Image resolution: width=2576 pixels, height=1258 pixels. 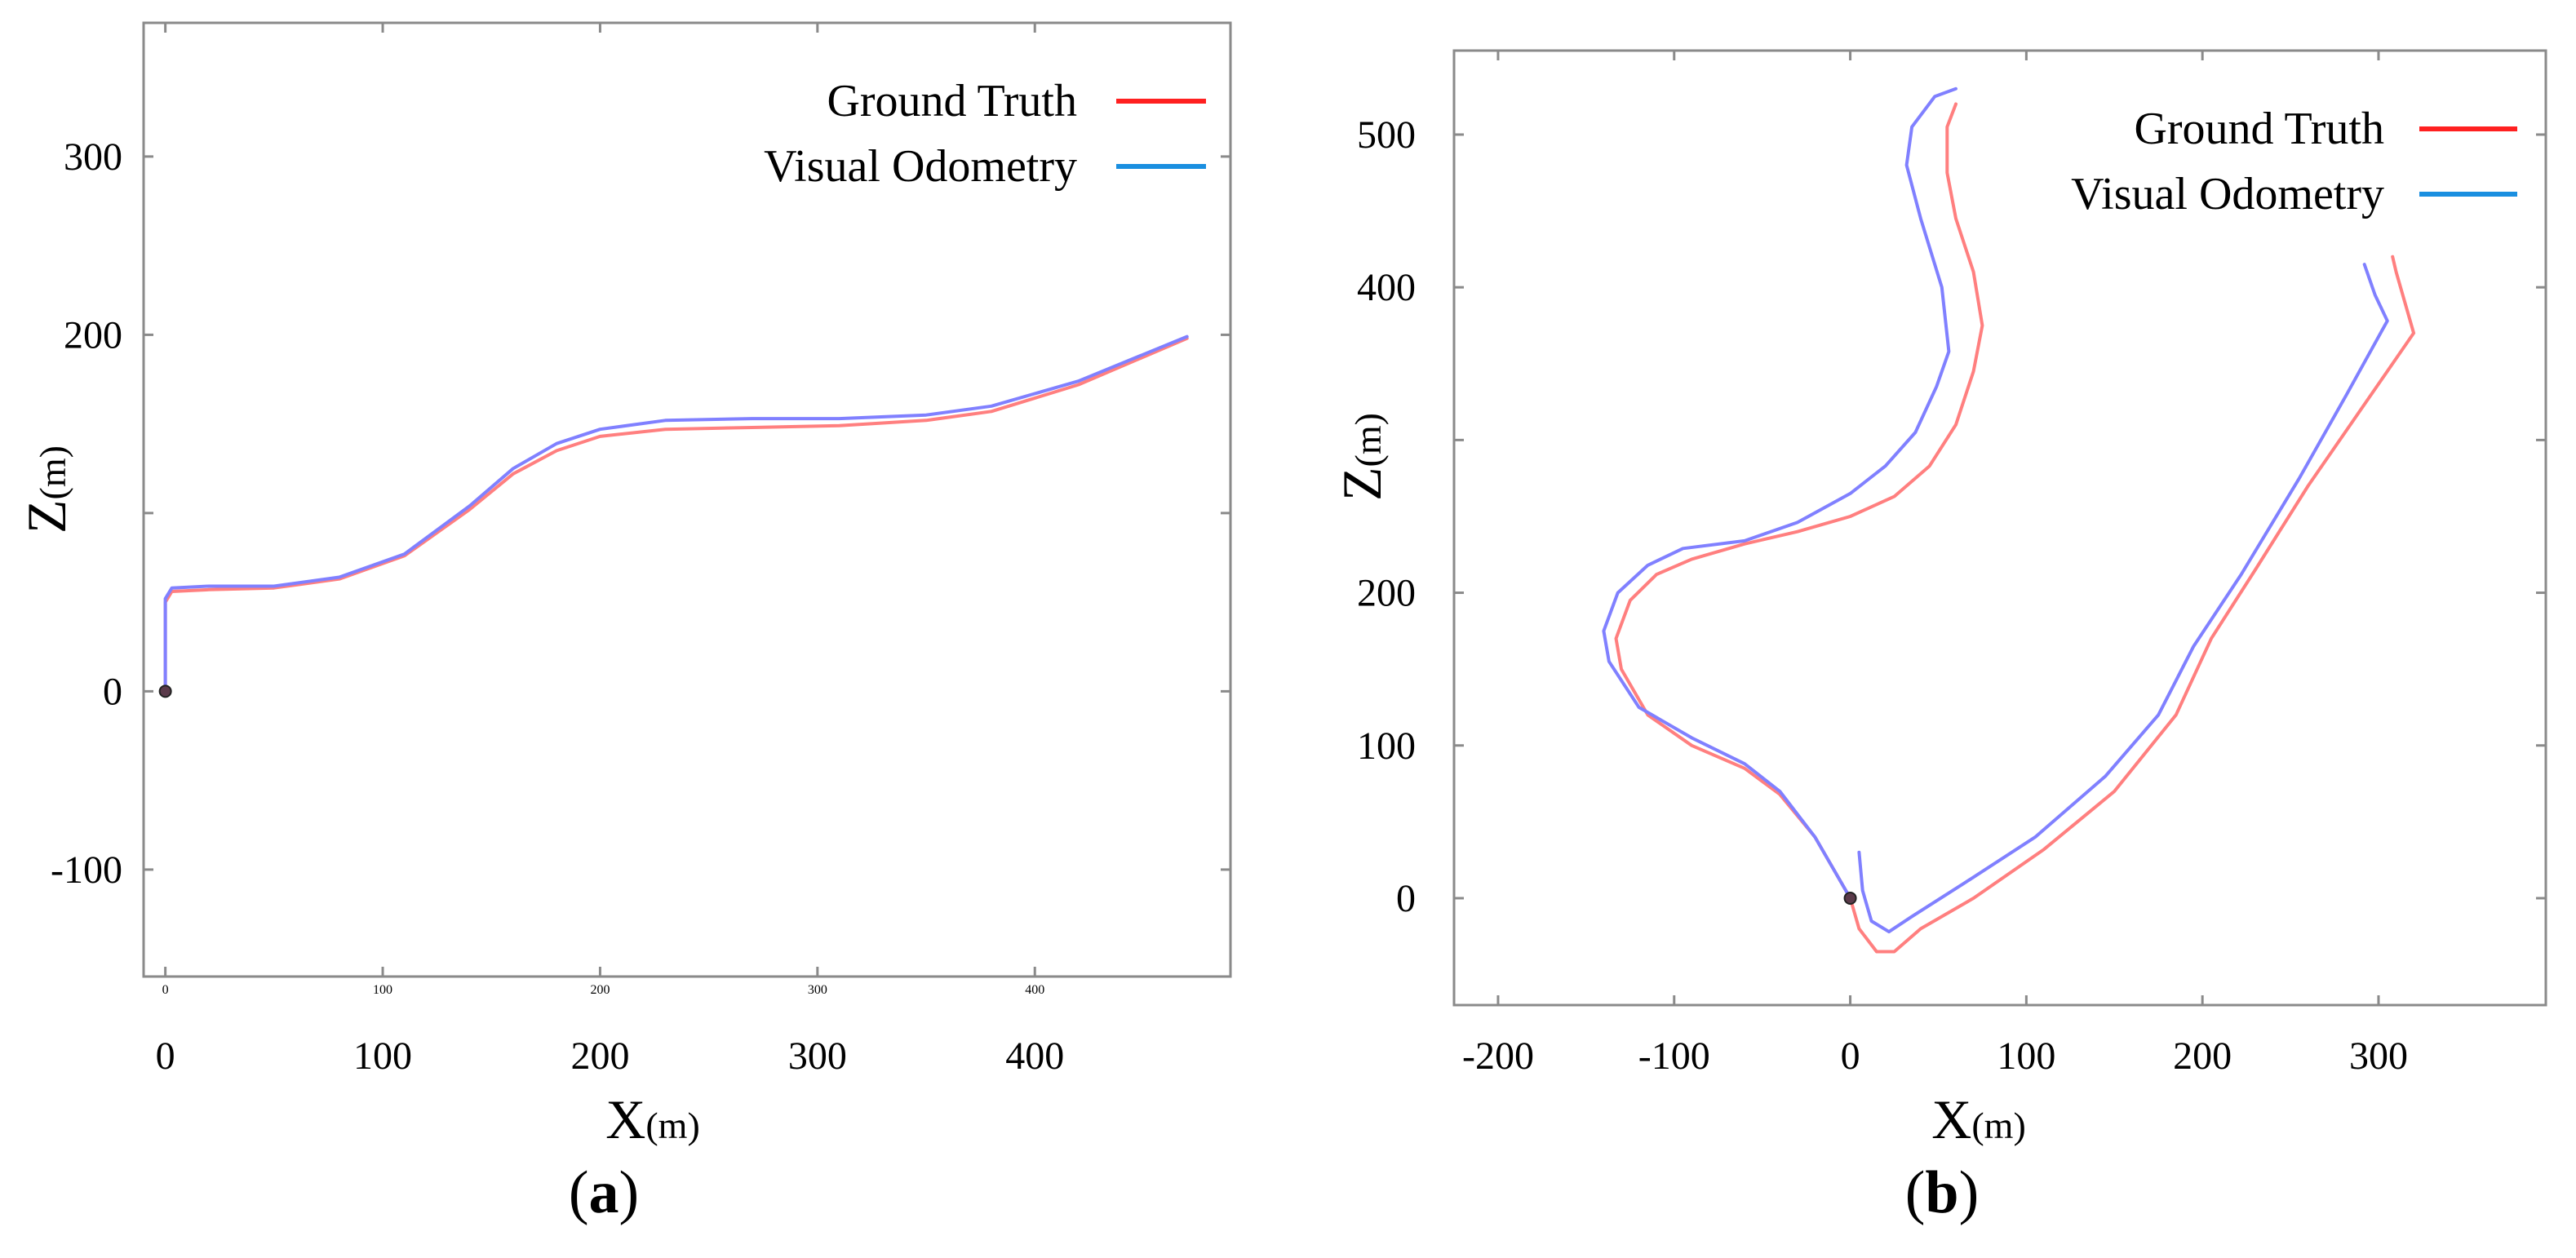 What do you see at coordinates (1386, 287) in the screenshot?
I see `y-tick-label: 400` at bounding box center [1386, 287].